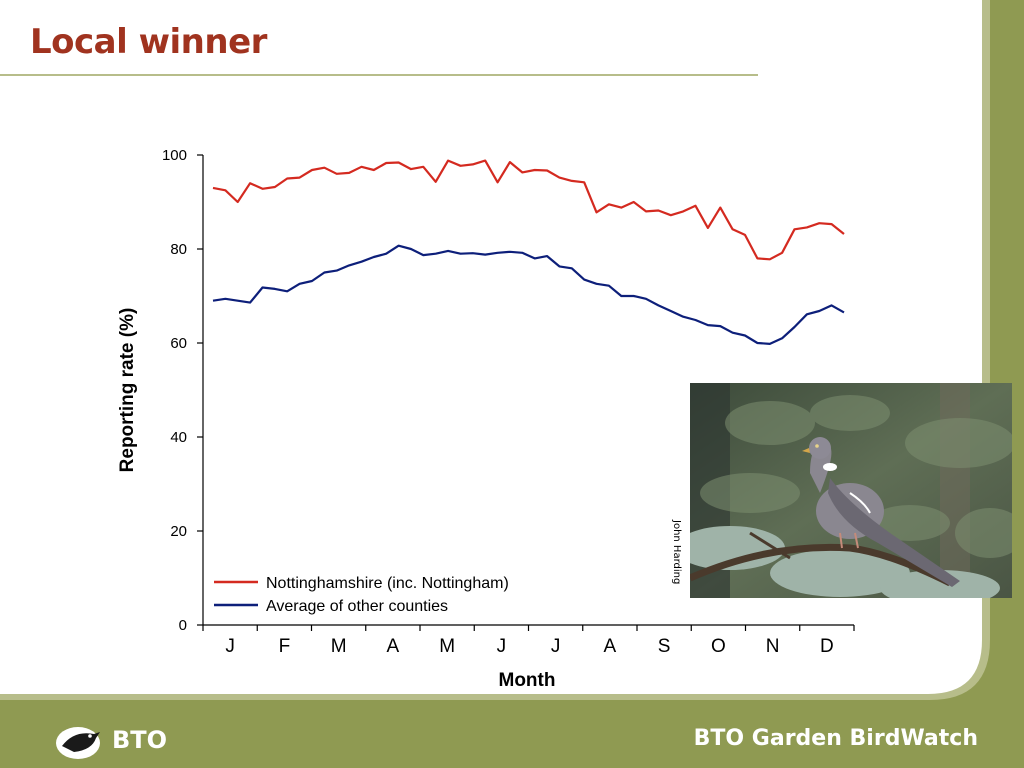  What do you see at coordinates (773, 646) in the screenshot?
I see `x-tick-label: N` at bounding box center [773, 646].